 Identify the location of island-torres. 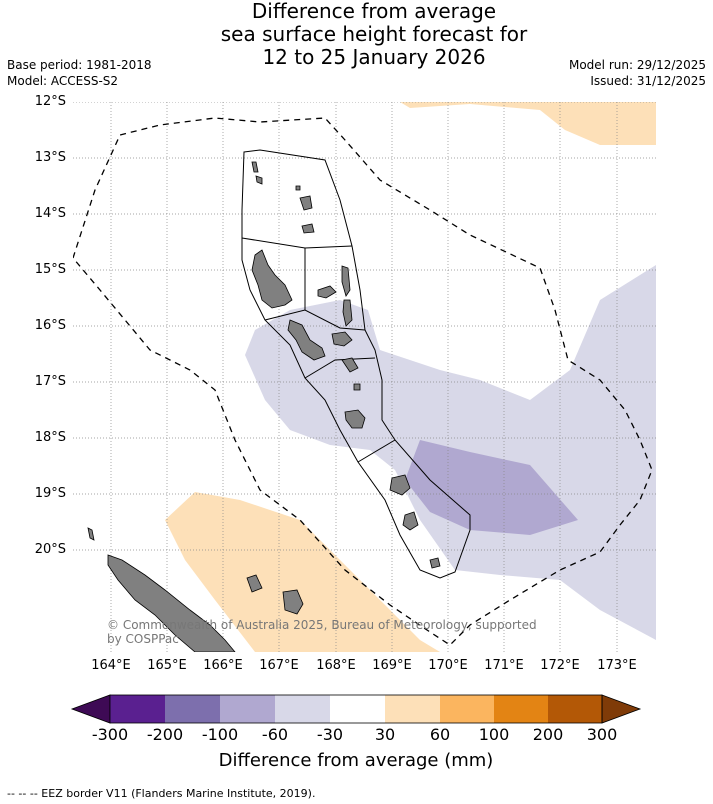
(255, 167).